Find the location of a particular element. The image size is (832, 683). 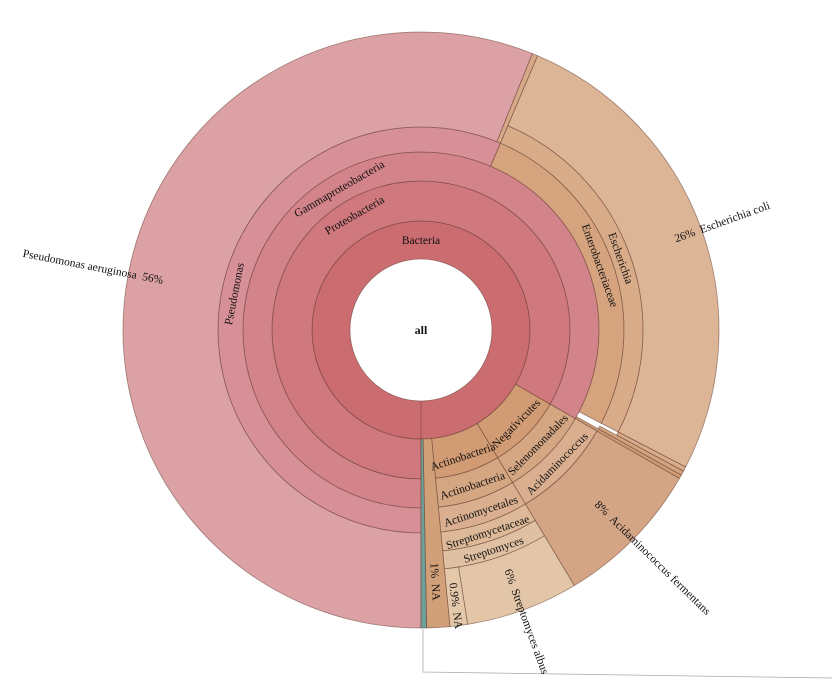

ring-label-bacteria: Bacteria is located at coordinates (421, 241).